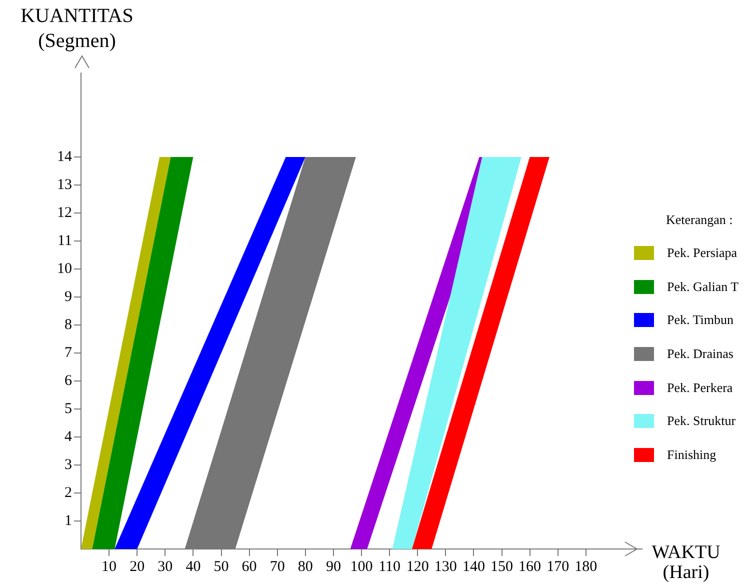 This screenshot has width=752, height=586. What do you see at coordinates (165, 566) in the screenshot?
I see `x-tick-label: 30` at bounding box center [165, 566].